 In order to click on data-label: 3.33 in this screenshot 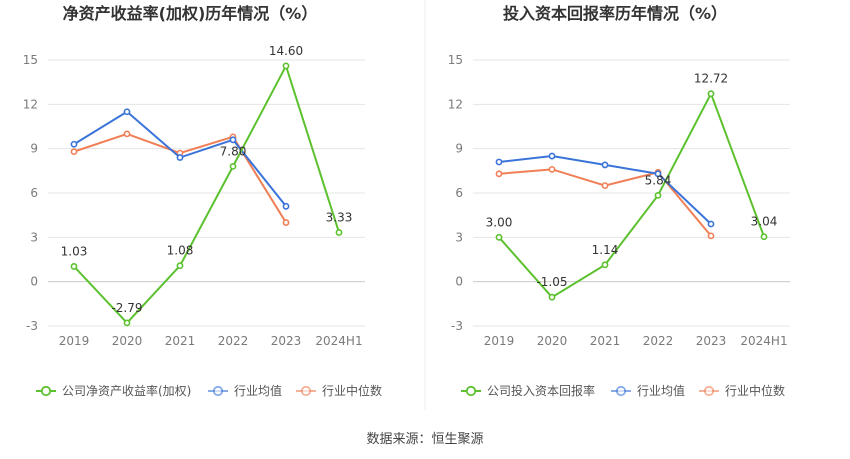, I will do `click(339, 217)`.